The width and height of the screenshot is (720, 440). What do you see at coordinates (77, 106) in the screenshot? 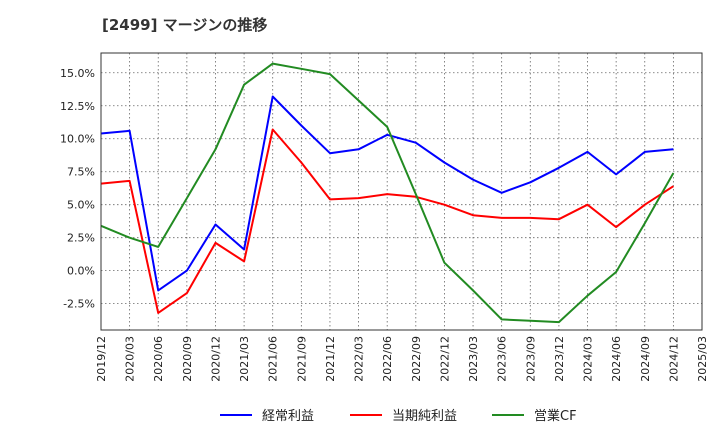
I see `y-tick-label: 12.5%` at bounding box center [77, 106].